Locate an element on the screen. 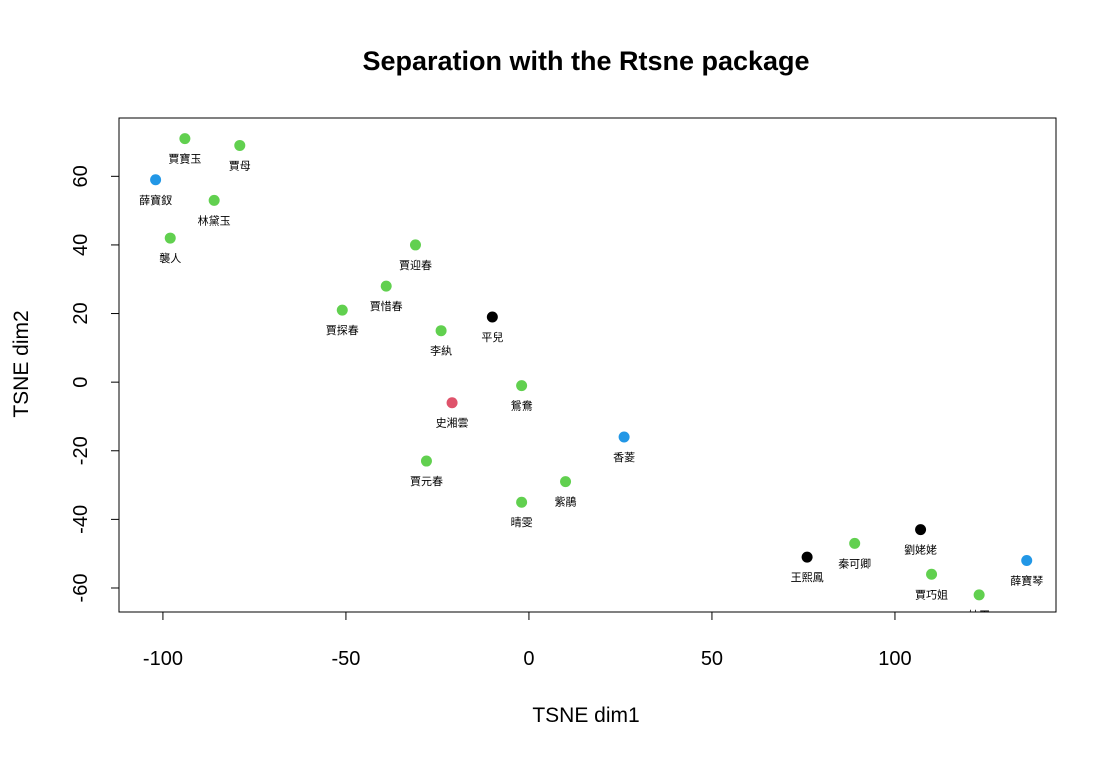  y-tick-label: 60 is located at coordinates (81, 176).